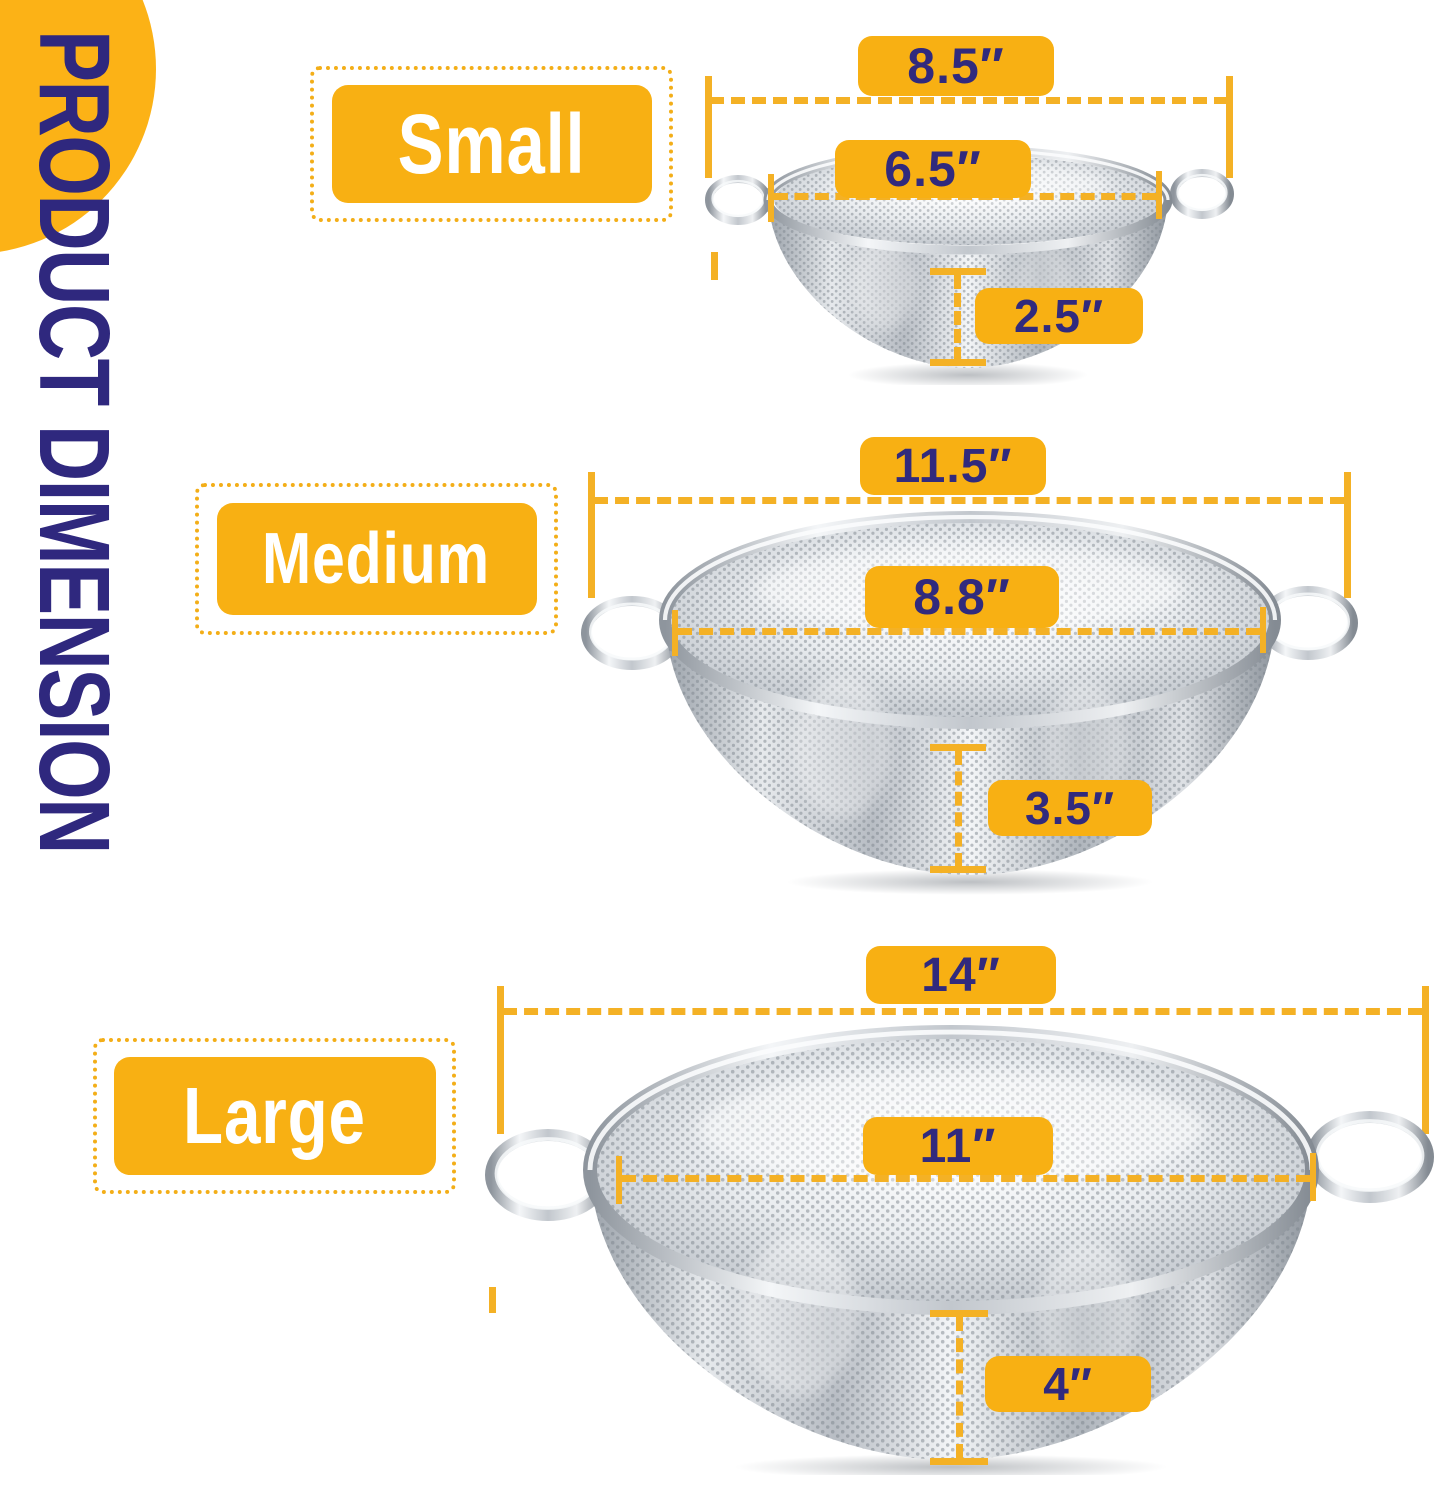 The width and height of the screenshot is (1434, 1500). I want to click on outer-width-cap-left-medium, so click(591, 535).